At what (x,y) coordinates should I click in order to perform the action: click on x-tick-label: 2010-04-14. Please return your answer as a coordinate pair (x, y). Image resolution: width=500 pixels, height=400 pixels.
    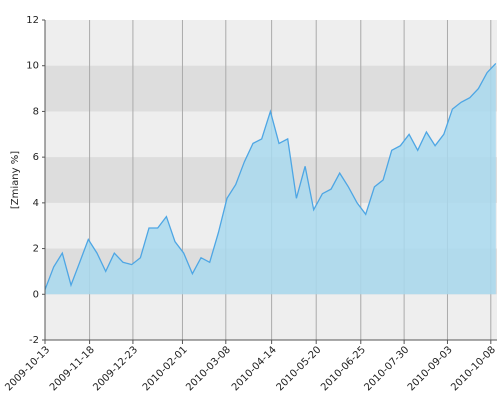
    Looking at the image, I should click on (254, 368).